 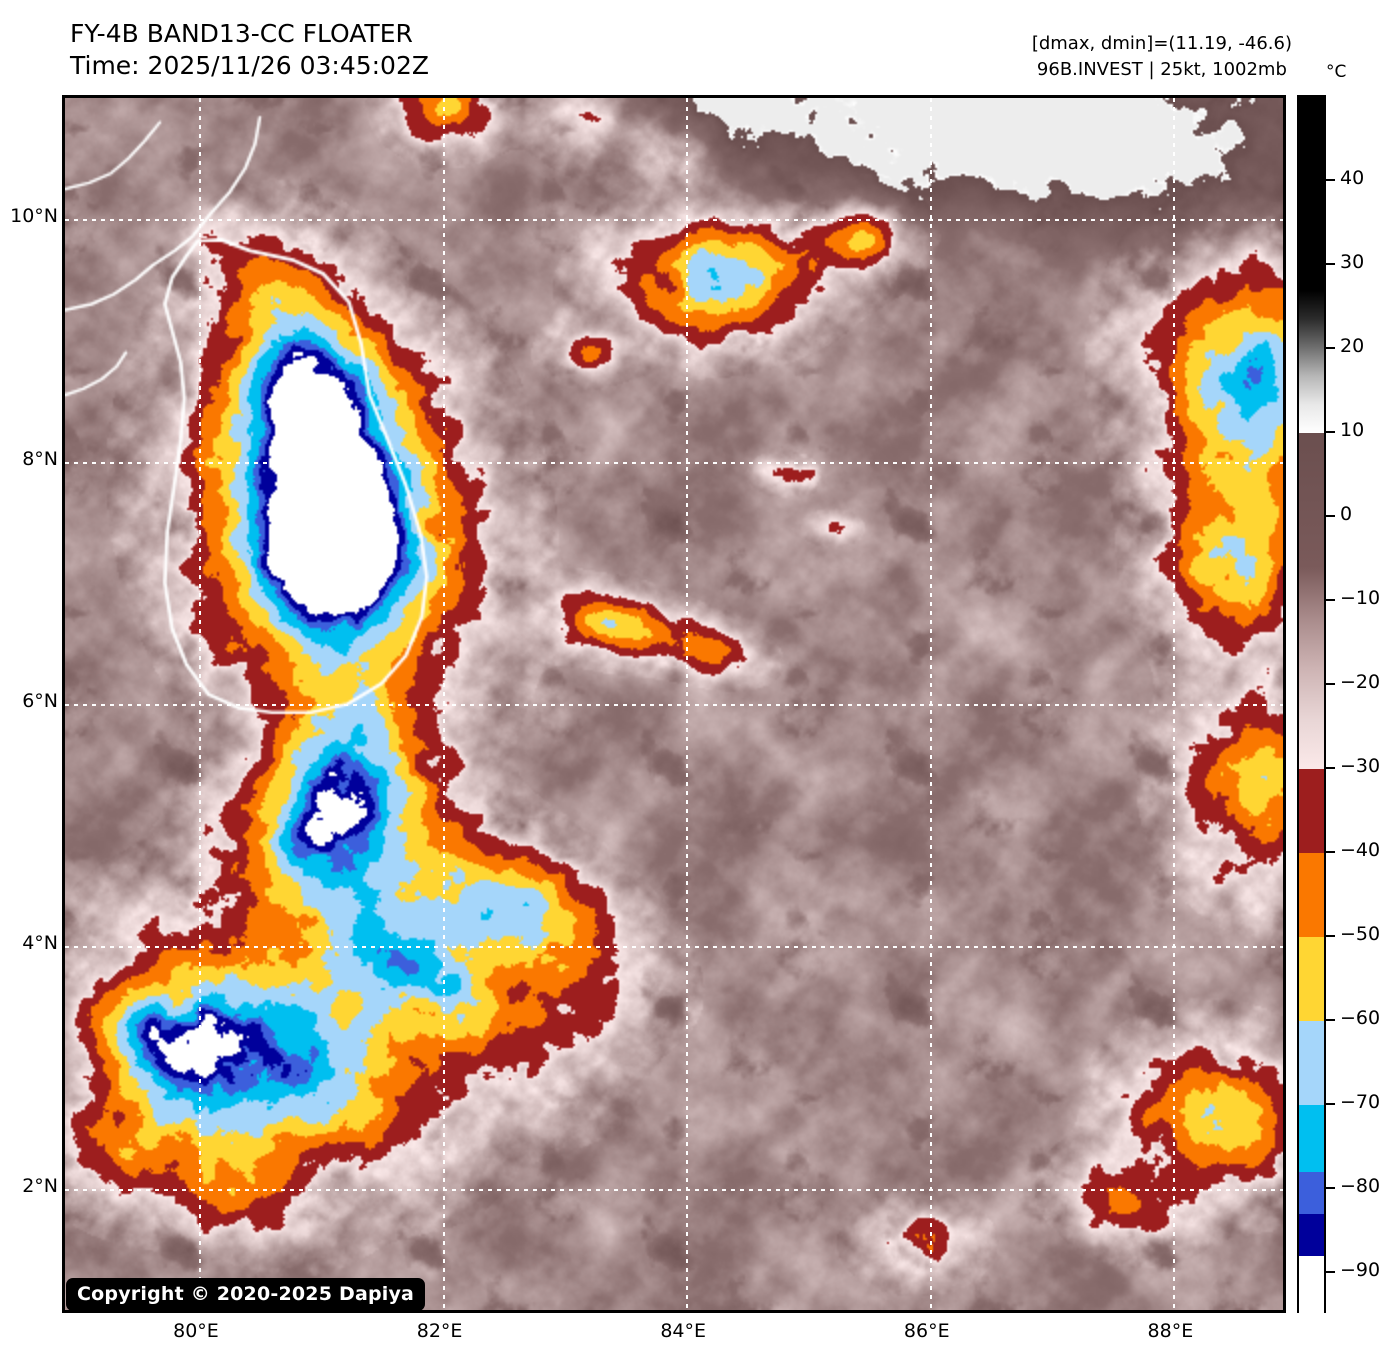 What do you see at coordinates (1360, 1186) in the screenshot?
I see `colorbar-tick-label: −80` at bounding box center [1360, 1186].